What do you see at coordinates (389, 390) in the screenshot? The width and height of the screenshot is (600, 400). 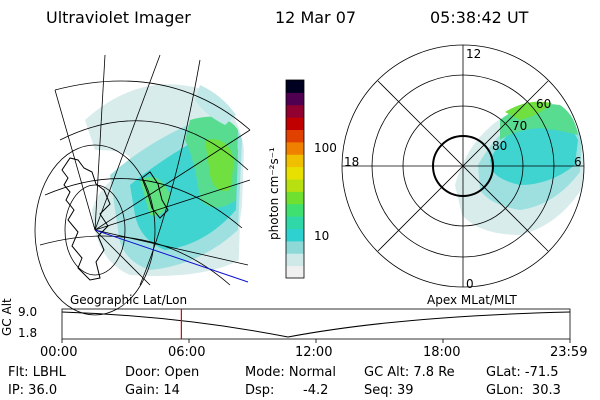 I see `info-seq: Seq: 39` at bounding box center [389, 390].